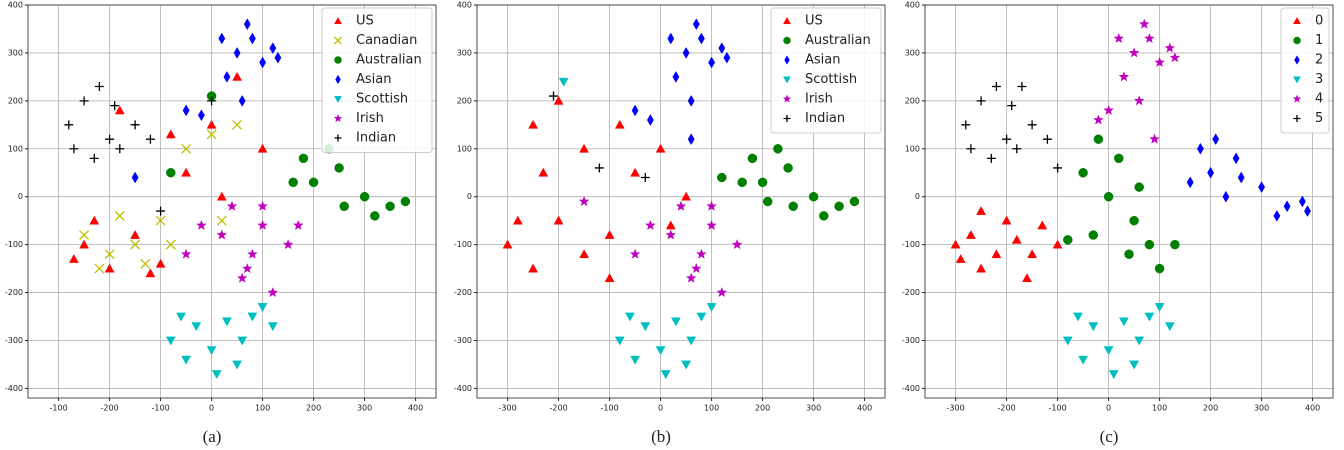 This screenshot has height=450, width=1344. I want to click on x-tick-label: 0, so click(1108, 408).